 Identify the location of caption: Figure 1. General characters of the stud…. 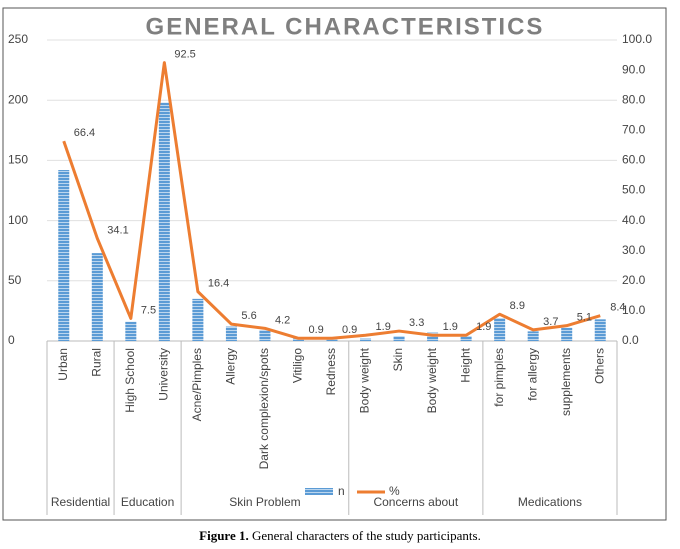
(340, 536).